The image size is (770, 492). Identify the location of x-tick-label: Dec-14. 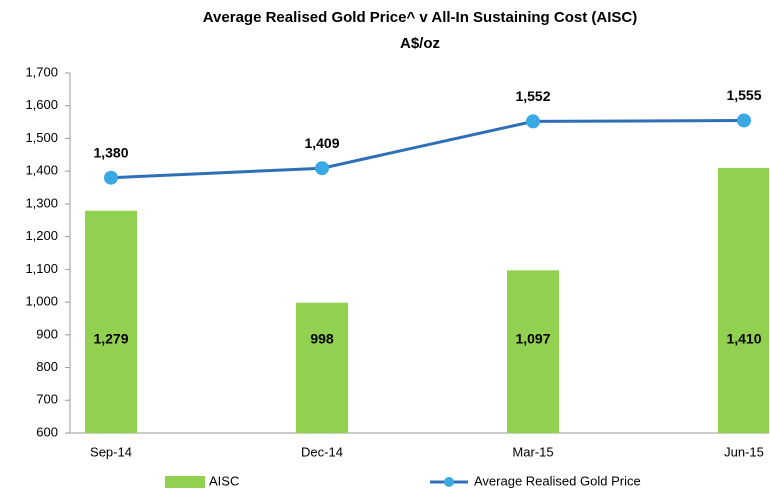
(322, 451).